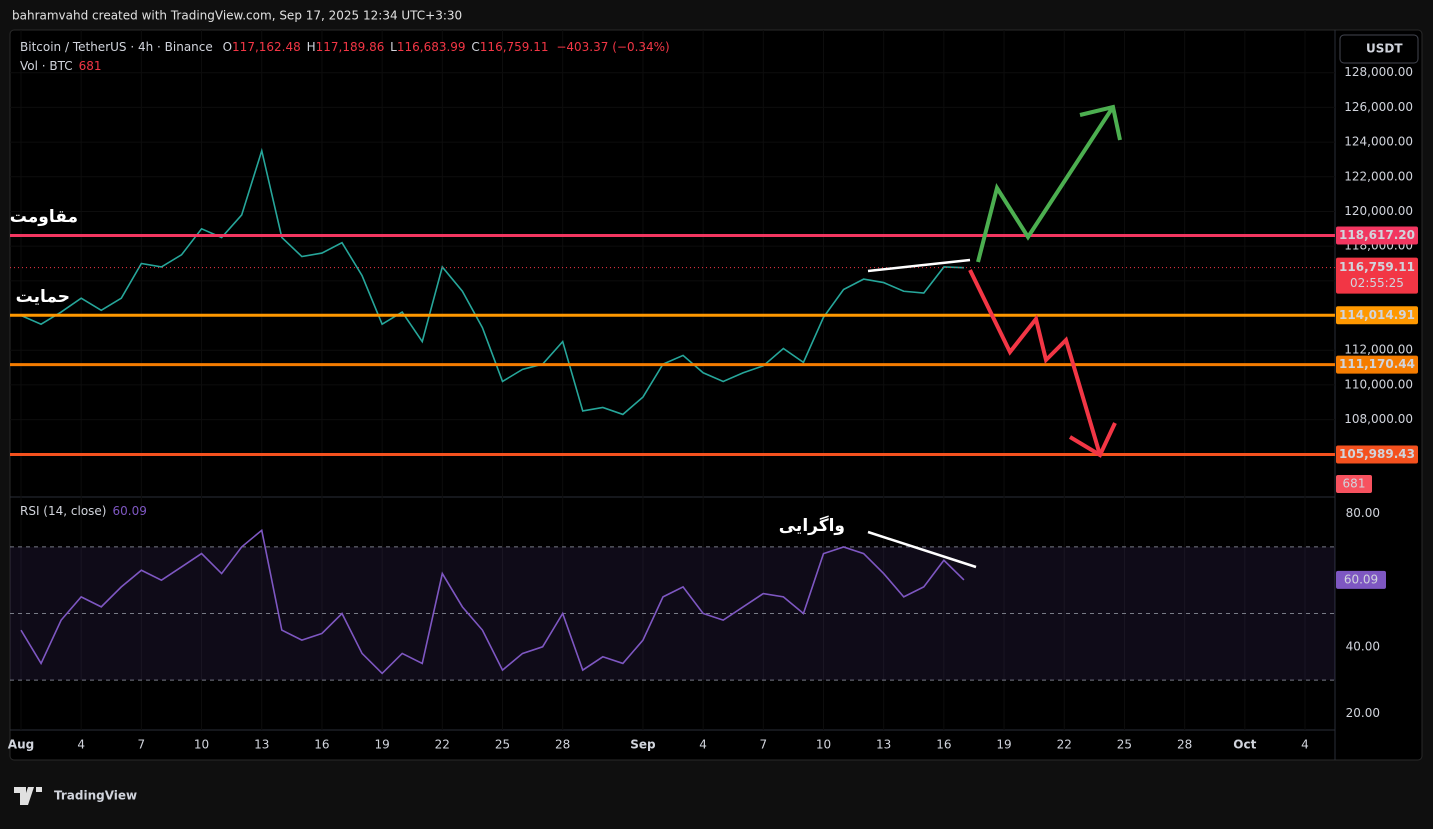  What do you see at coordinates (1363, 713) in the screenshot?
I see `rsi-tick-label: 20.00` at bounding box center [1363, 713].